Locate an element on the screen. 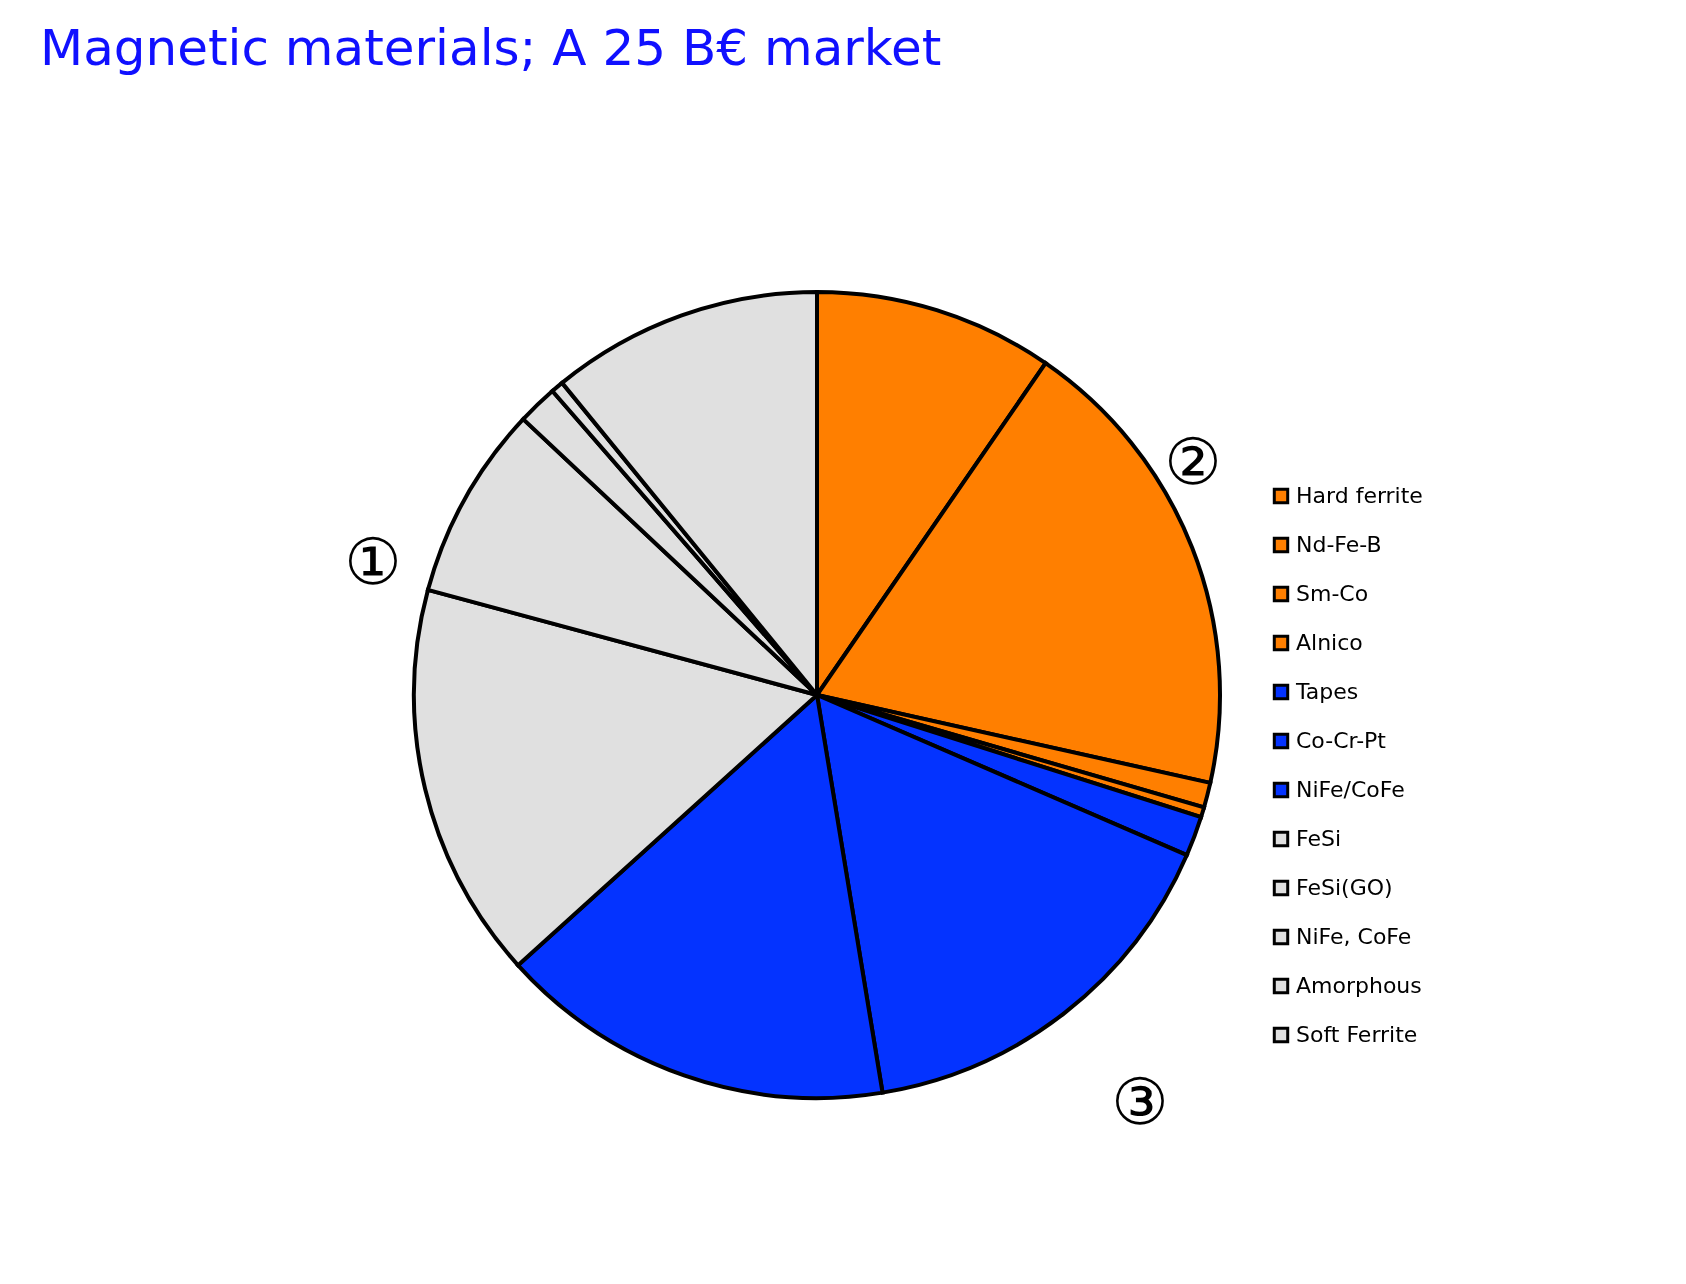 Image resolution: width=1686 pixels, height=1284 pixels. legend-label: Amorphous is located at coordinates (1359, 985).